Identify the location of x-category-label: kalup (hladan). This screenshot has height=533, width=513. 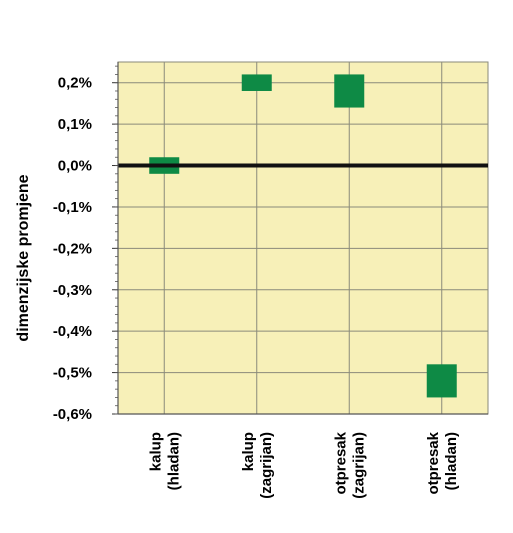
(164, 461).